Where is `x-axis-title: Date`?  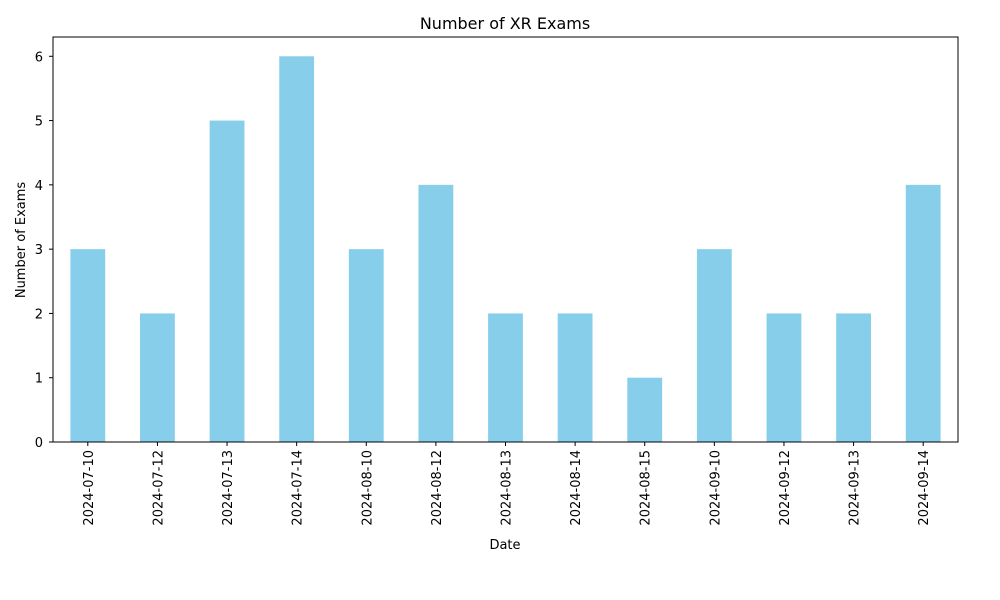 x-axis-title: Date is located at coordinates (504, 545).